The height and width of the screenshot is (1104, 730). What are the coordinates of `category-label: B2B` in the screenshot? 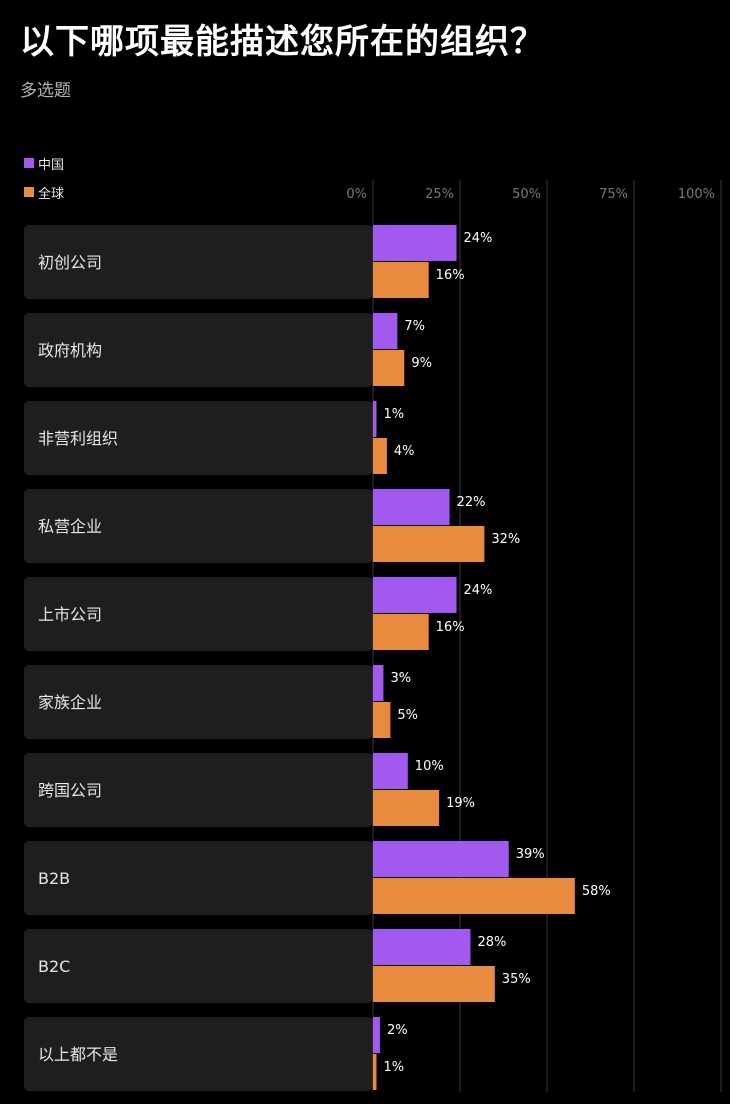 It's located at (54, 878).